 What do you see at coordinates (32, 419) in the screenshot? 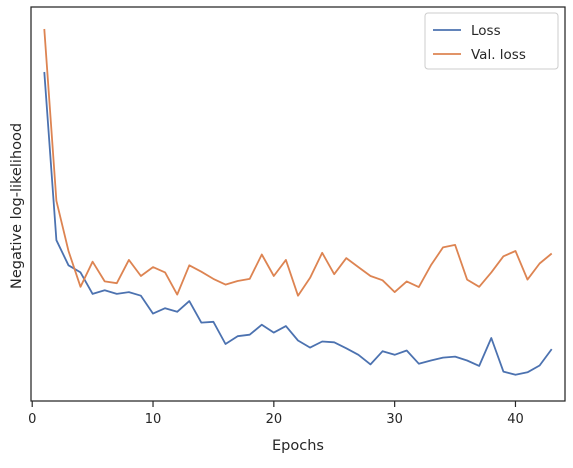
I see `x-tick-label: 0` at bounding box center [32, 419].